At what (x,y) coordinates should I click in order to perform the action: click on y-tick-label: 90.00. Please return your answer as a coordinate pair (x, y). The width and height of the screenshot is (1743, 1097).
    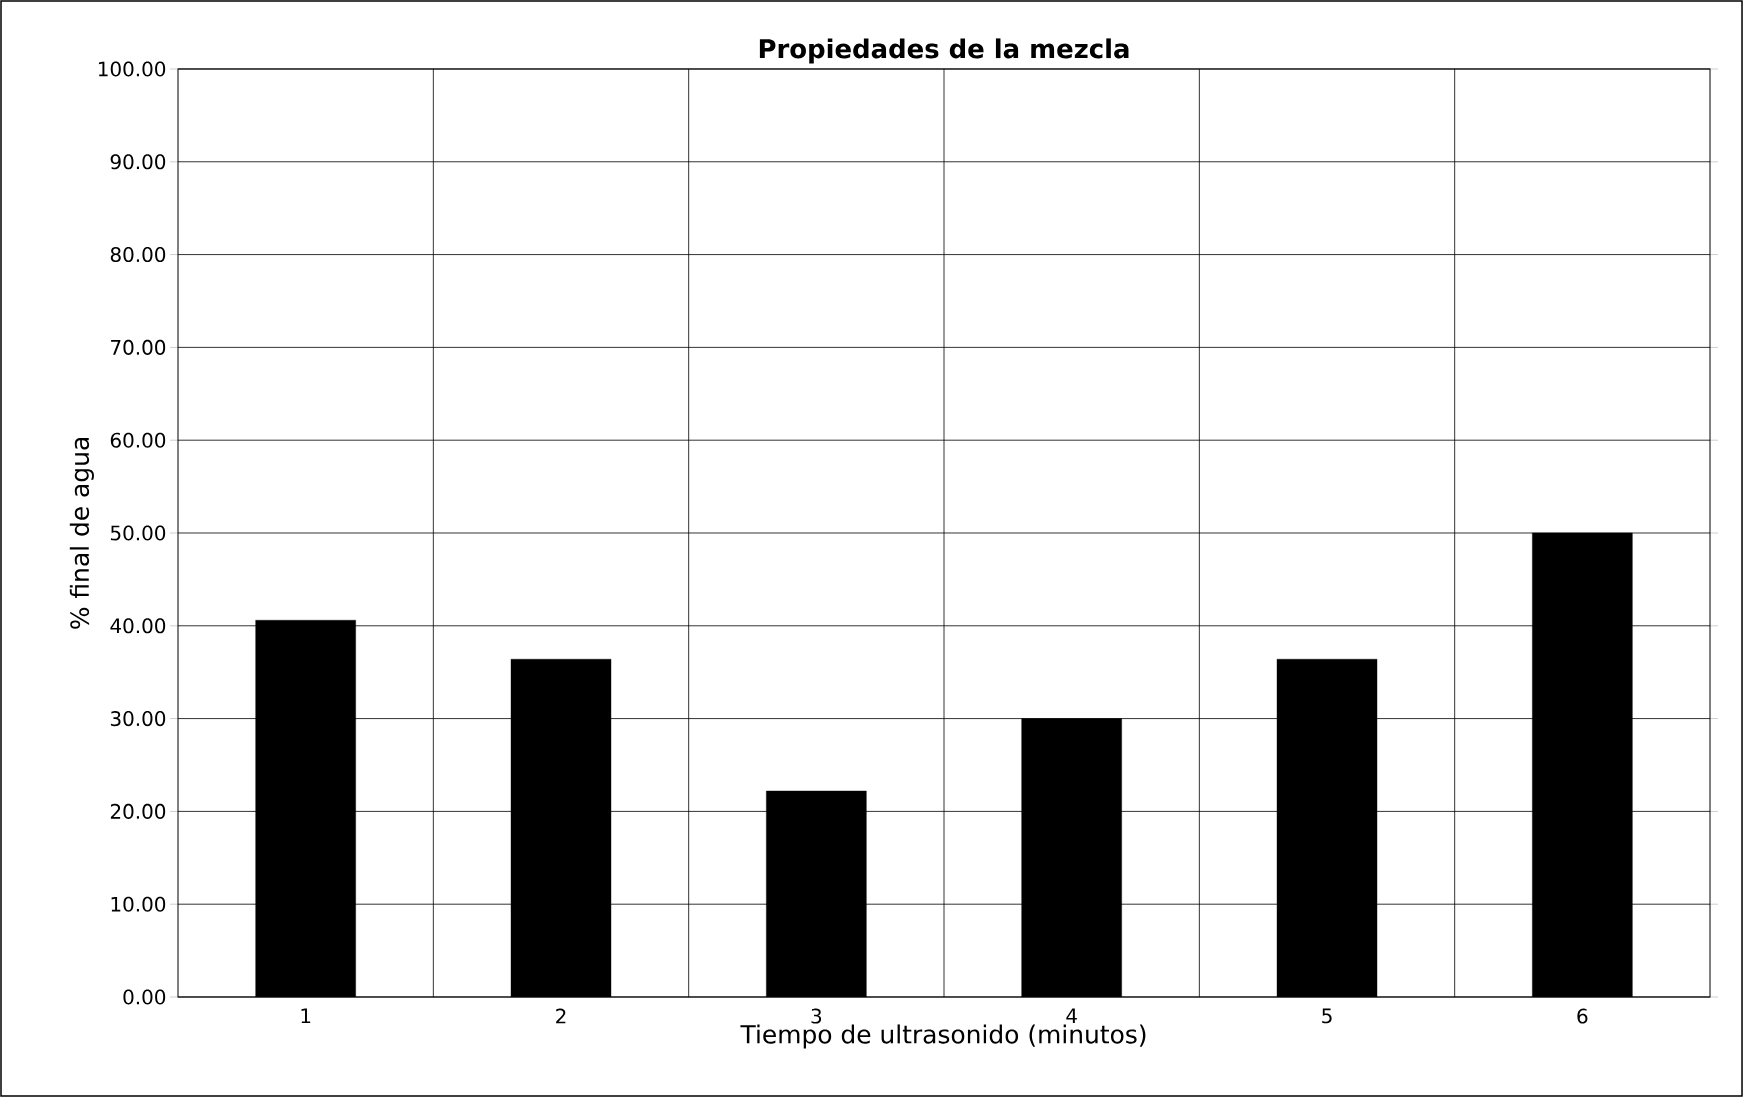
    Looking at the image, I should click on (138, 162).